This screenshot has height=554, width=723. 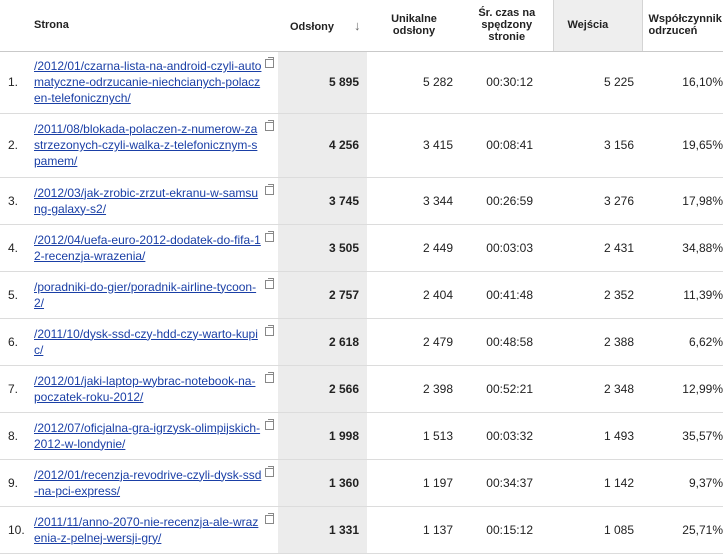 What do you see at coordinates (682, 436) in the screenshot?
I see `bounce-rate-cell: 35,57%` at bounding box center [682, 436].